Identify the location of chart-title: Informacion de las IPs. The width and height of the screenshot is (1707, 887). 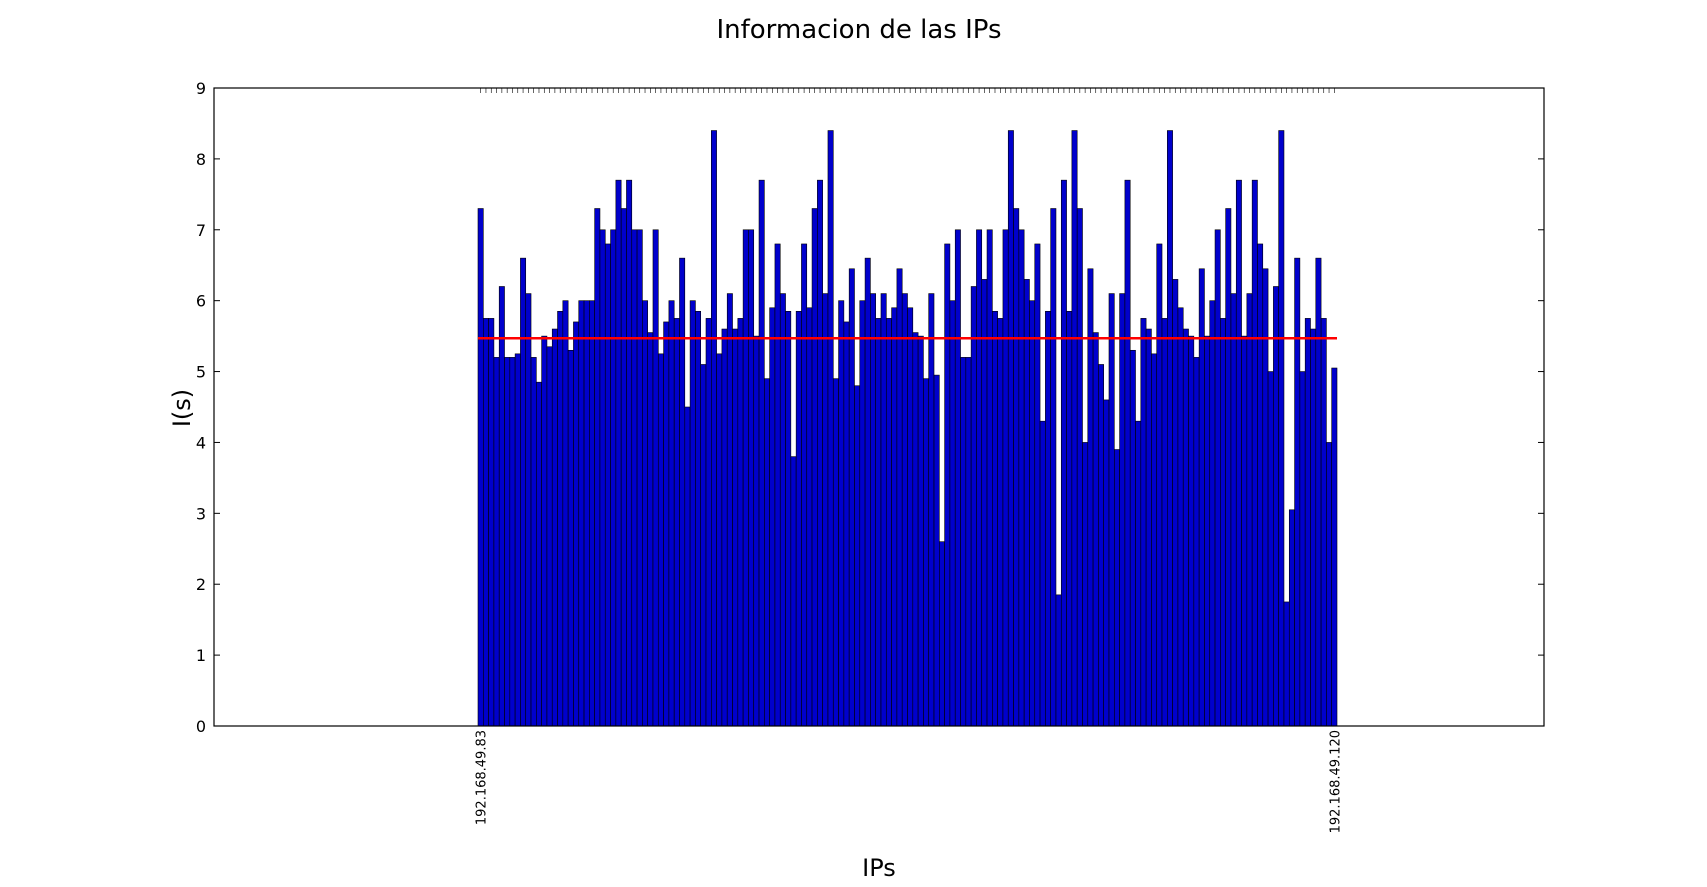
(858, 30).